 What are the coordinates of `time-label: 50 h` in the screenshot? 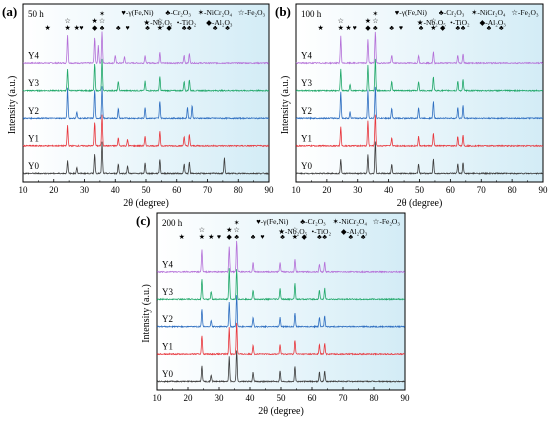 It's located at (36, 14).